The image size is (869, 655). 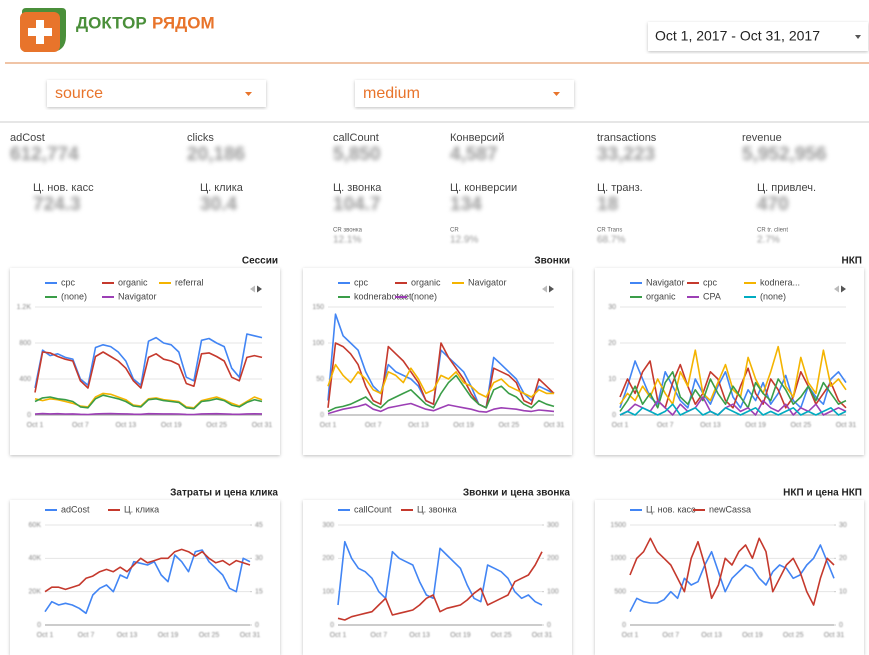 What do you see at coordinates (609, 231) in the screenshot?
I see `cr-label: CR Trans` at bounding box center [609, 231].